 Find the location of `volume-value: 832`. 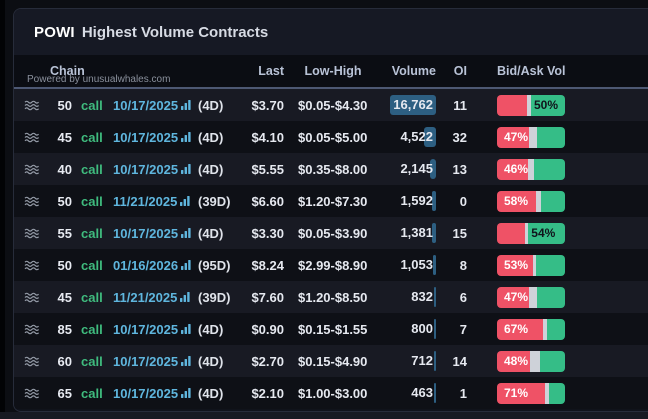

volume-value: 832 is located at coordinates (422, 296).